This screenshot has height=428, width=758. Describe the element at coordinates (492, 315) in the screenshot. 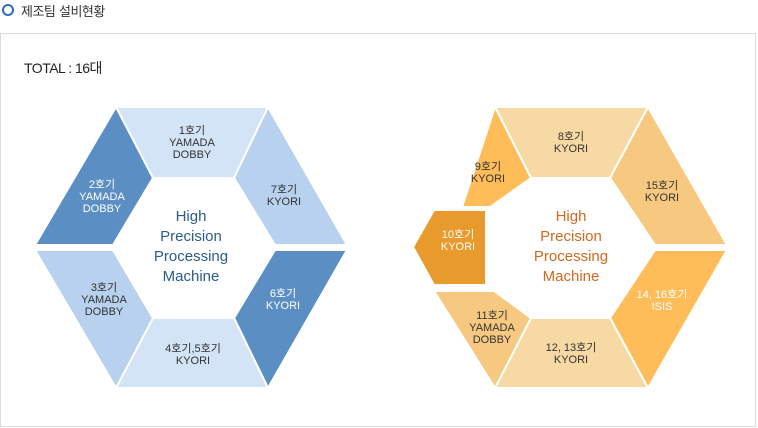

I see `right-segment-label-line-1: 11호기` at that location.